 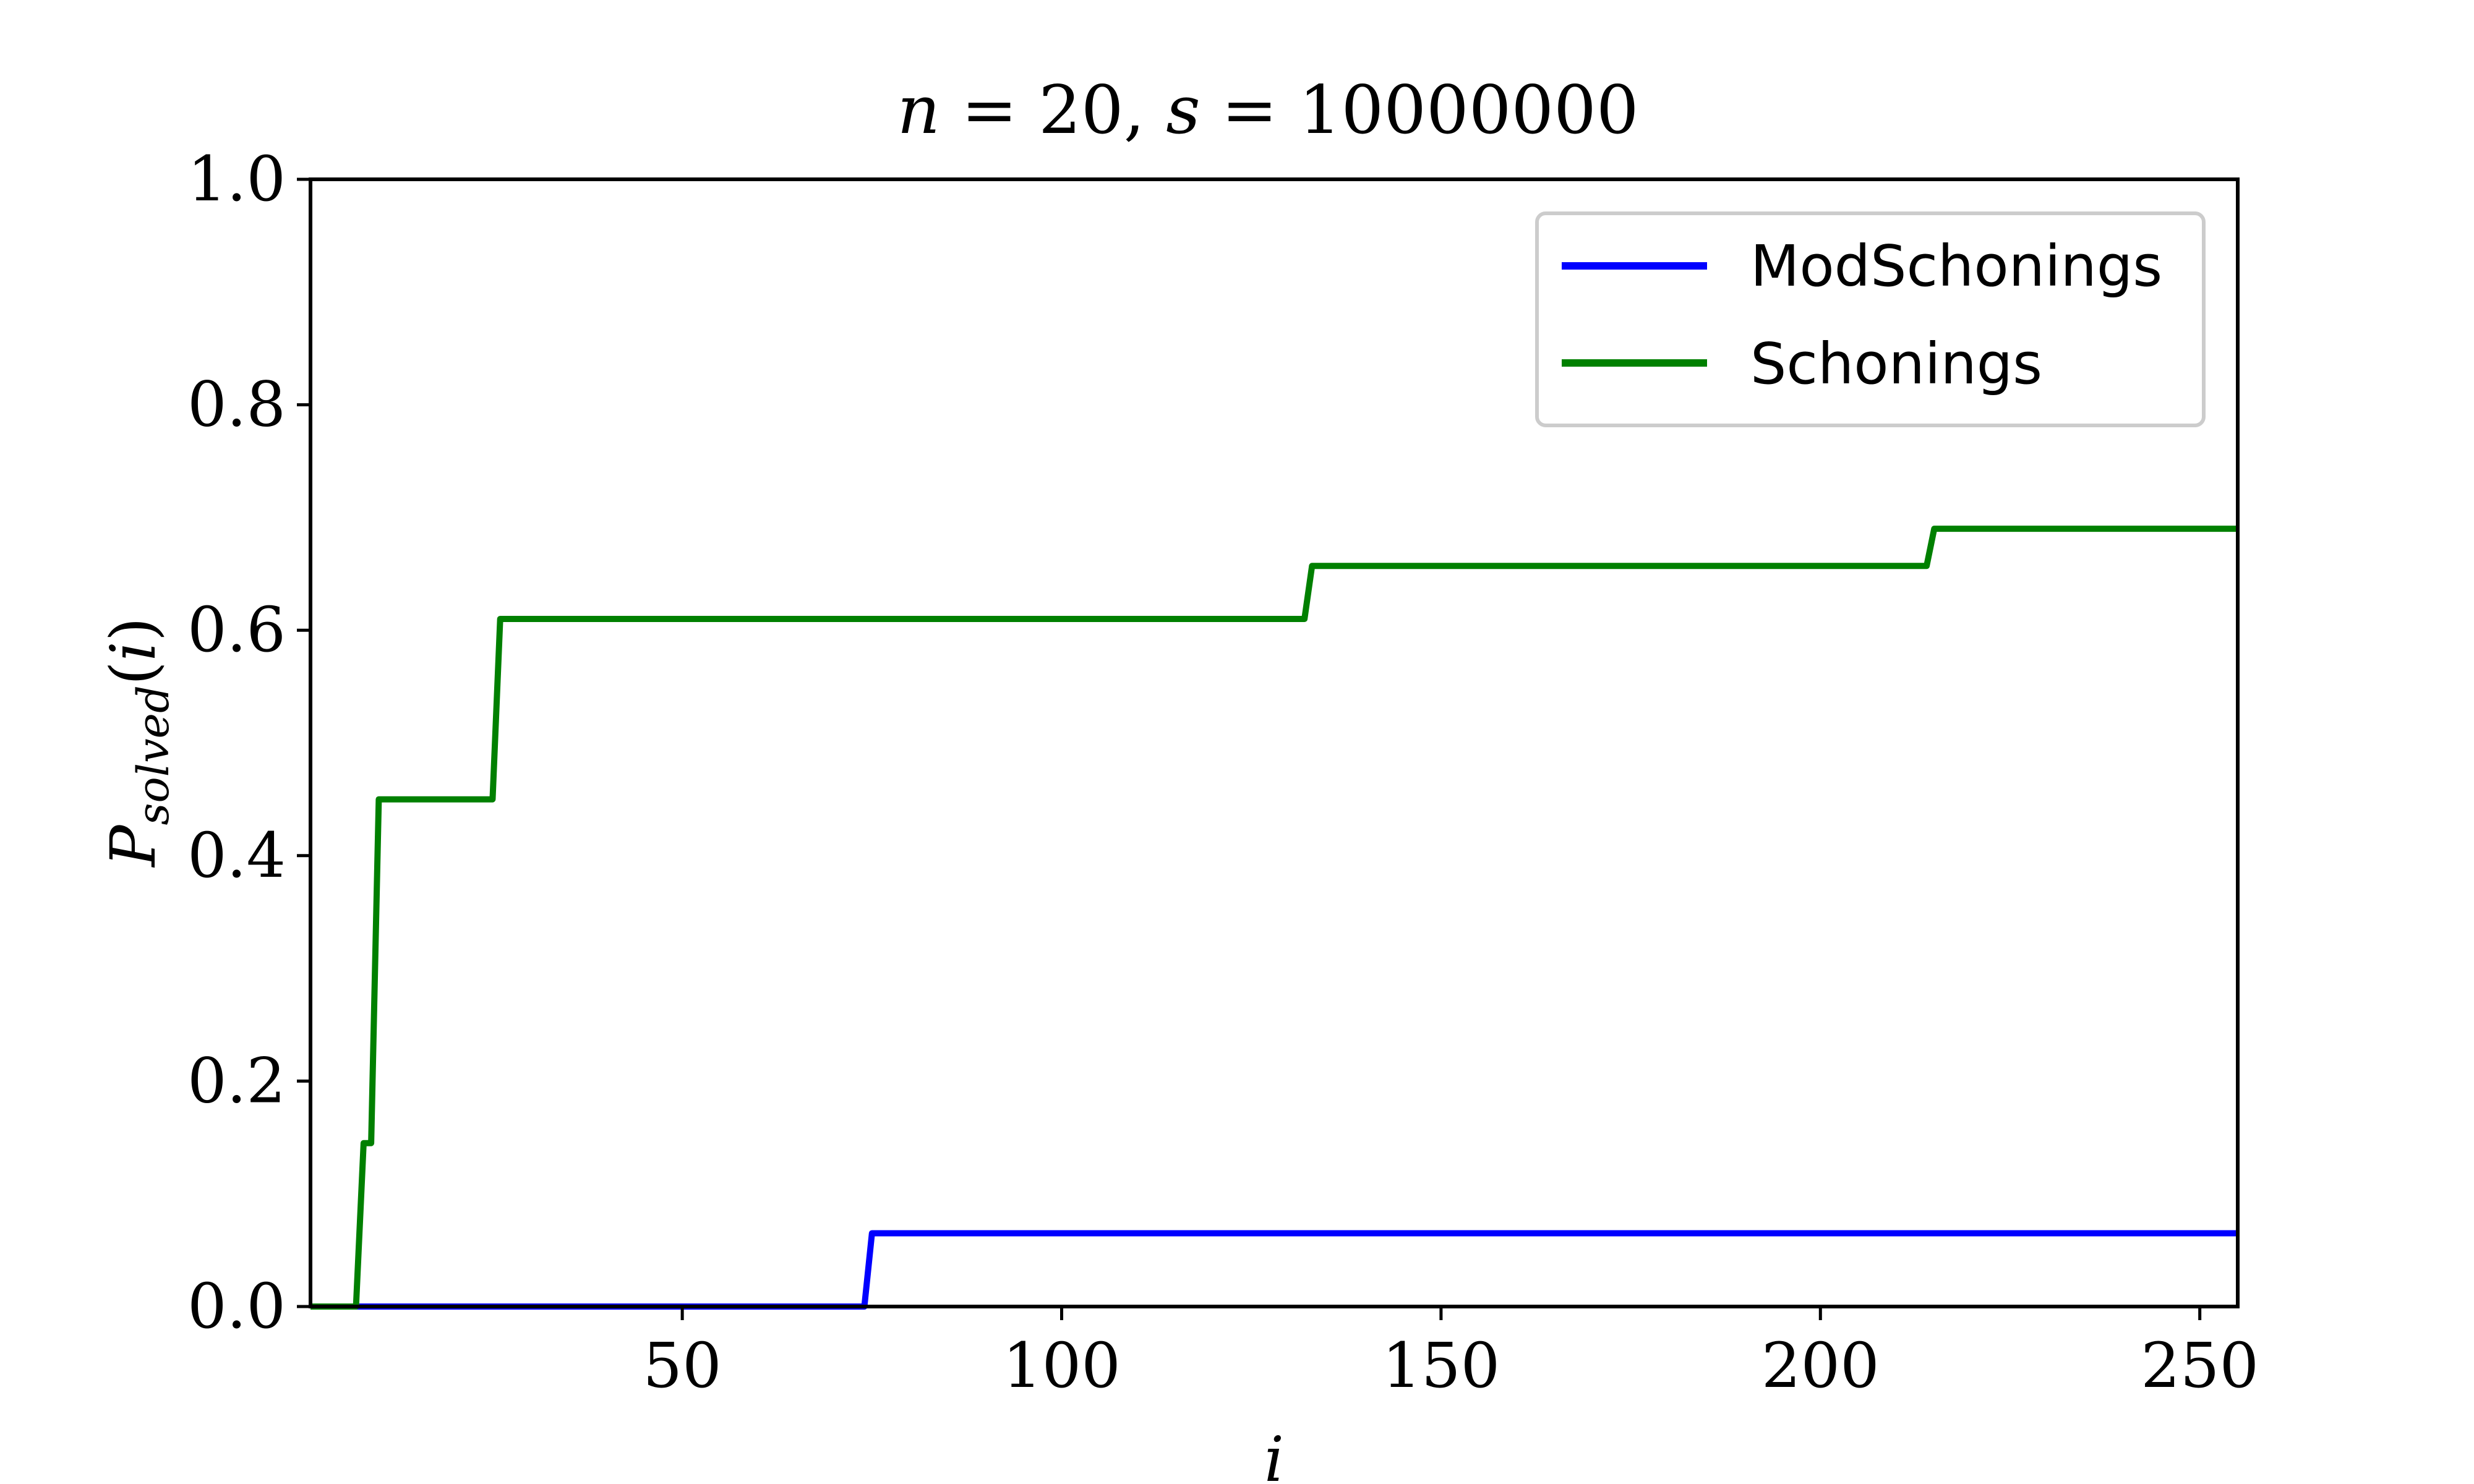 What do you see at coordinates (1062, 1365) in the screenshot?
I see `x-tick-label: 100` at bounding box center [1062, 1365].